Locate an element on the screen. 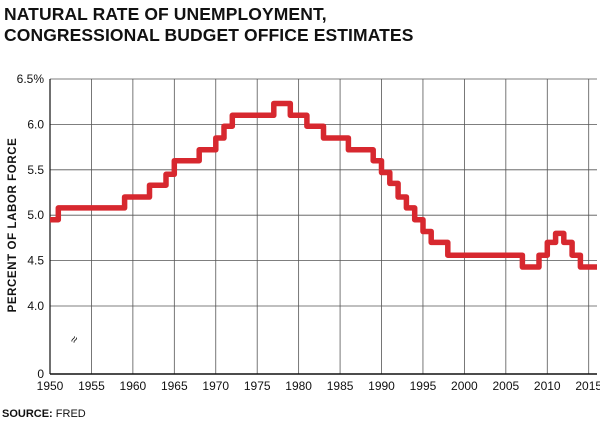 The width and height of the screenshot is (600, 443). y-axis-label: PERCENT OF LABOR FORCE is located at coordinates (13, 225).